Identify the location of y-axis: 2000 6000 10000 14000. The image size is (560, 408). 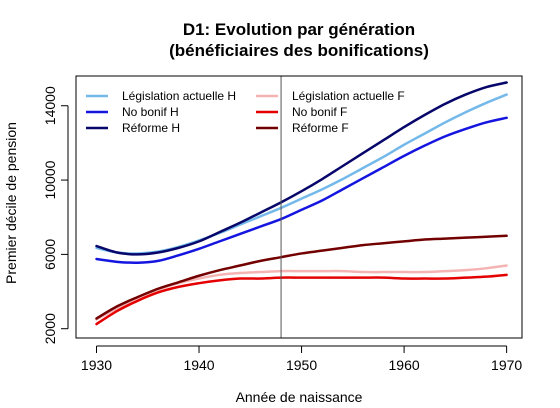
(55, 215).